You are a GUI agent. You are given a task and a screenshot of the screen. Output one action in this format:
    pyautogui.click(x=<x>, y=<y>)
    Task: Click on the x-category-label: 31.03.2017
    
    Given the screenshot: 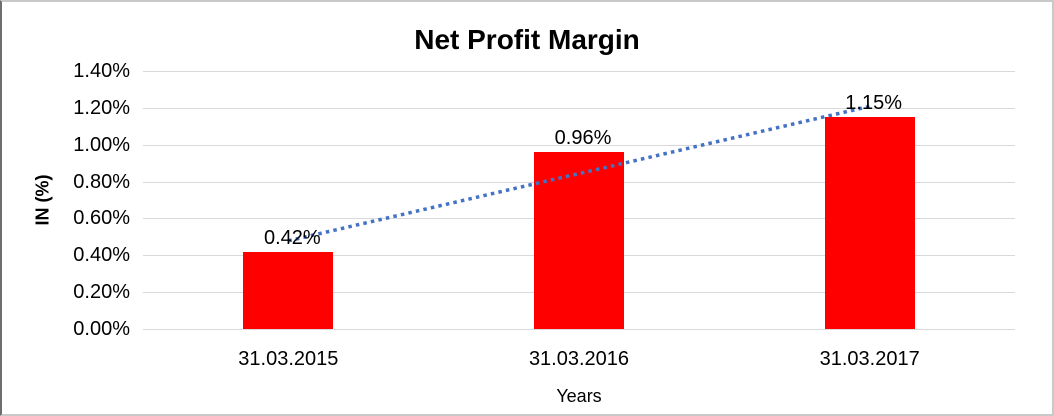 What is the action you would take?
    pyautogui.click(x=869, y=359)
    